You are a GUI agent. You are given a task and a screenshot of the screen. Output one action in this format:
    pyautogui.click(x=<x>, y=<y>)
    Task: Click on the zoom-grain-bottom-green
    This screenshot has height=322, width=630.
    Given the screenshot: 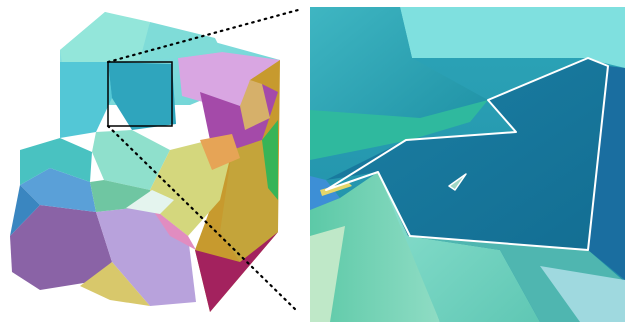 What is the action you would take?
    pyautogui.click(x=375, y=247)
    